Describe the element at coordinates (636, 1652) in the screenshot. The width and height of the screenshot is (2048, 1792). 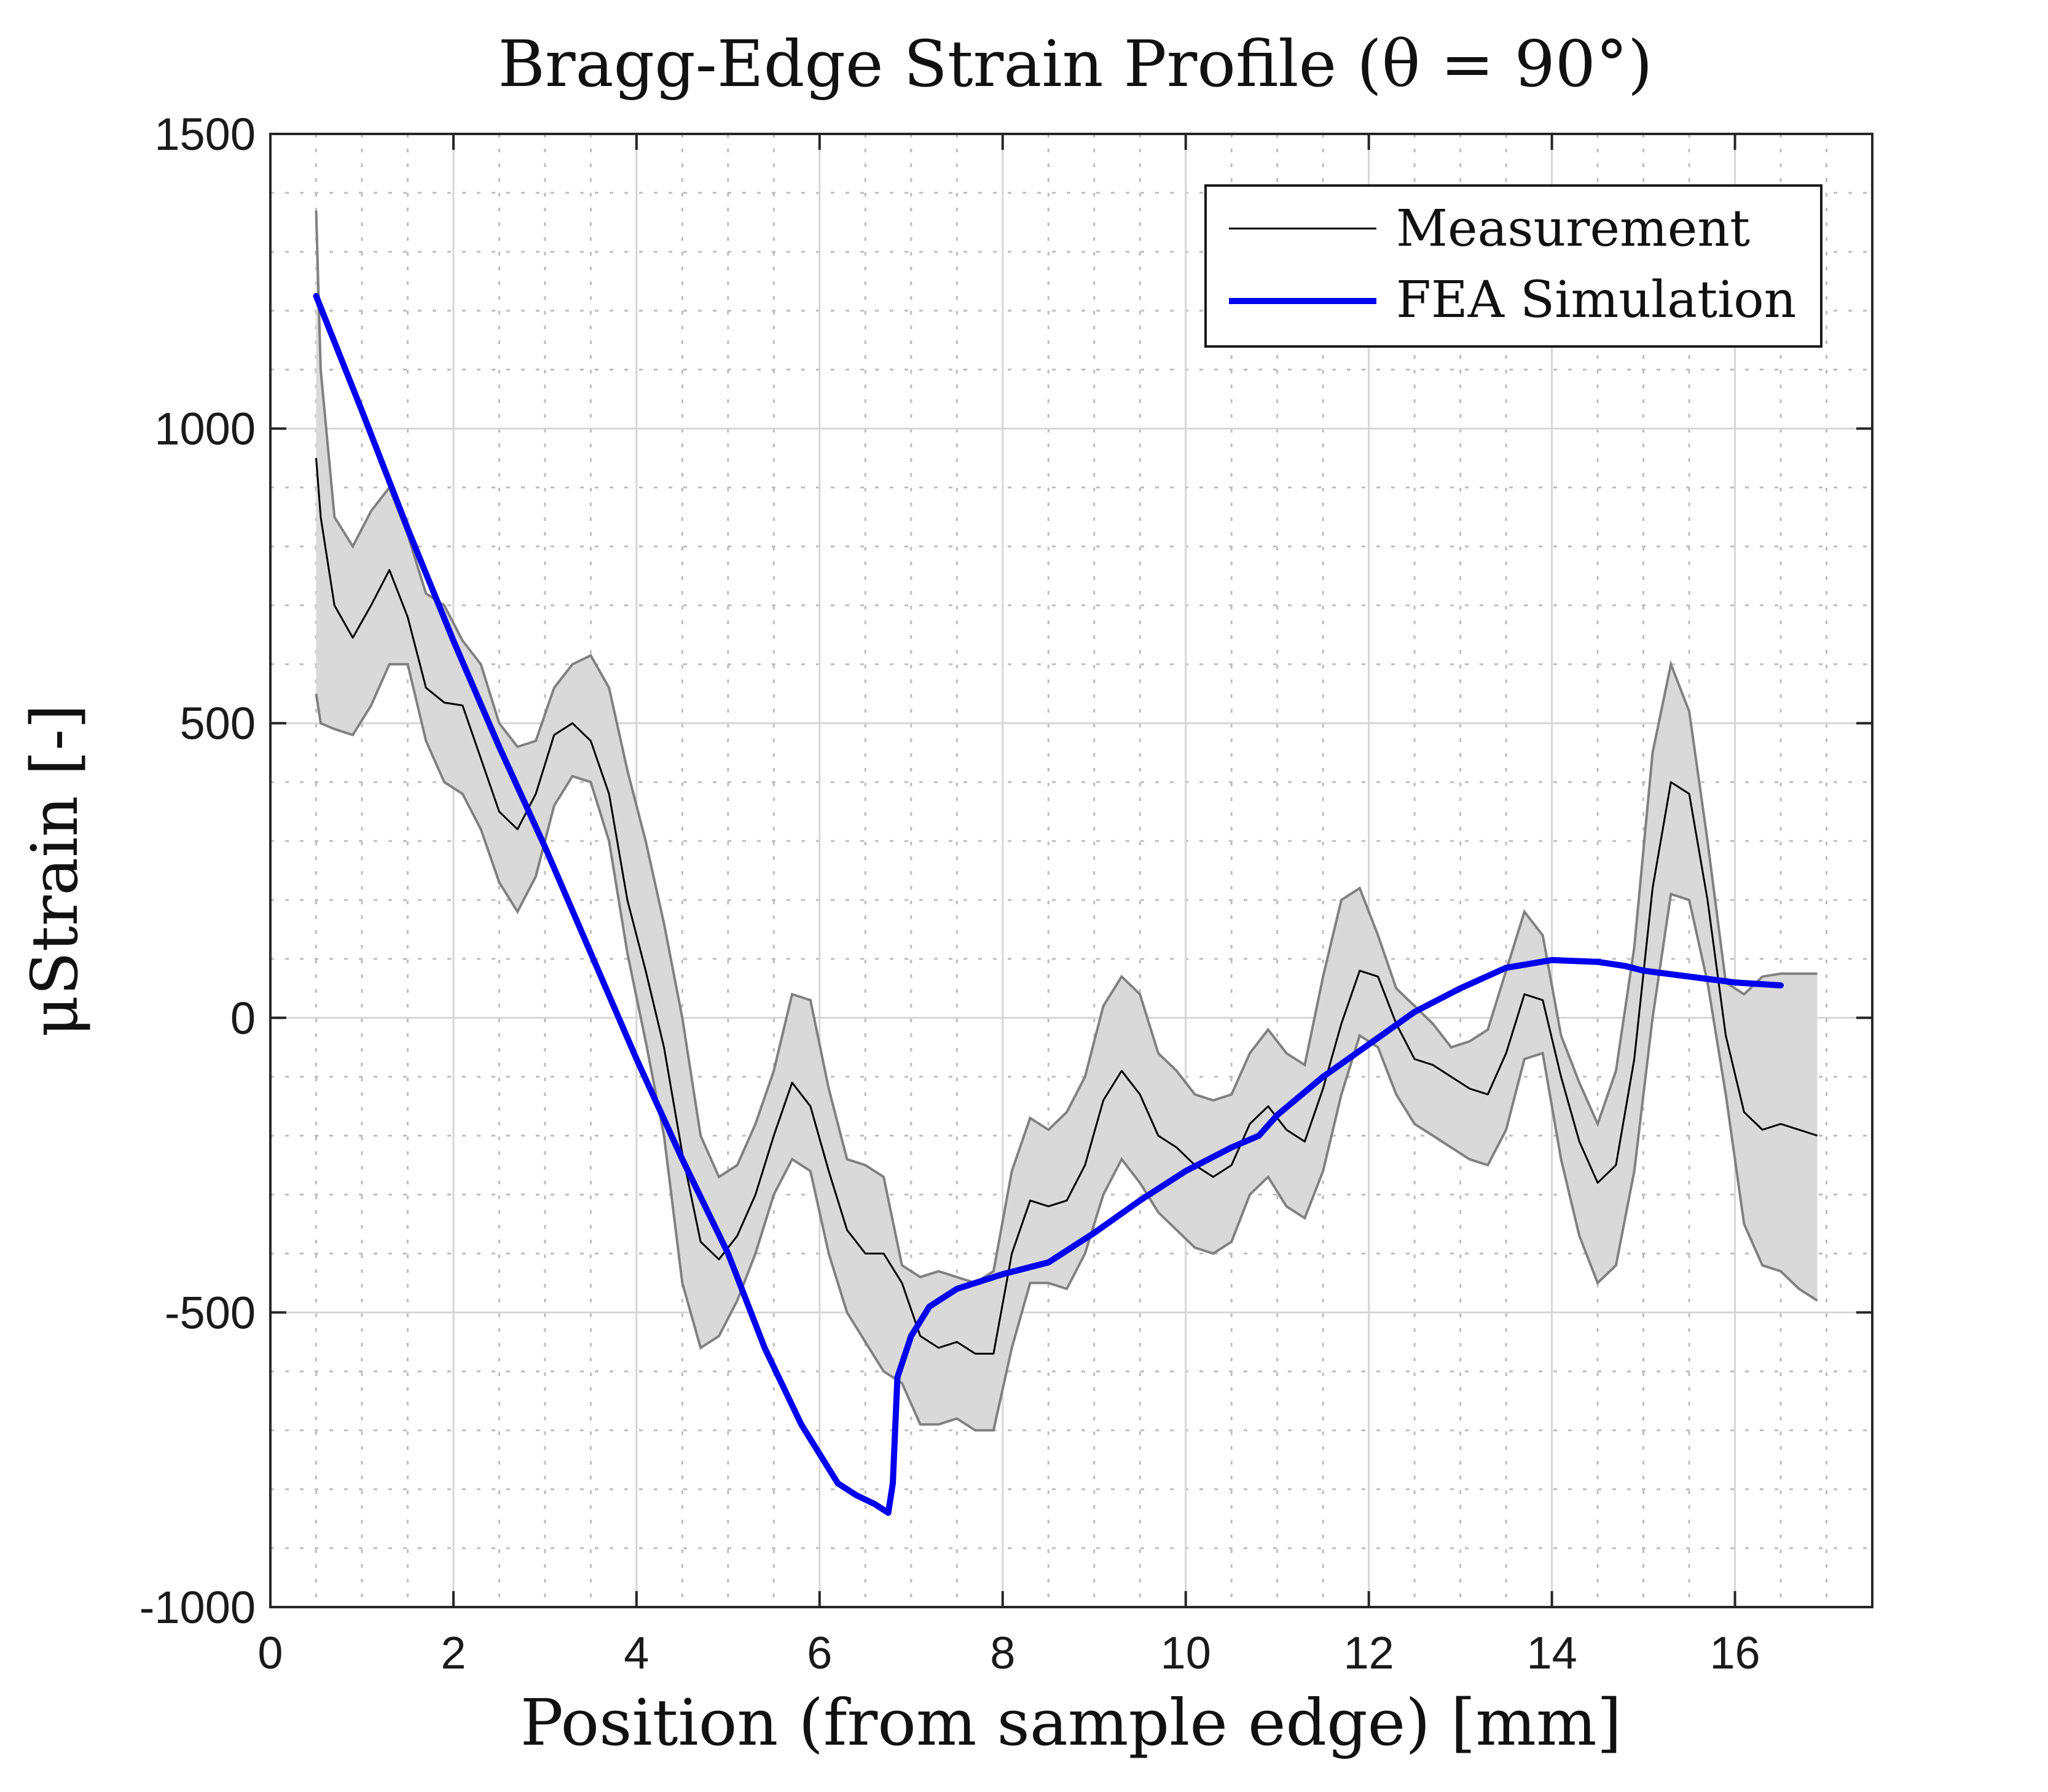
I see `x-tick-label: 4` at that location.